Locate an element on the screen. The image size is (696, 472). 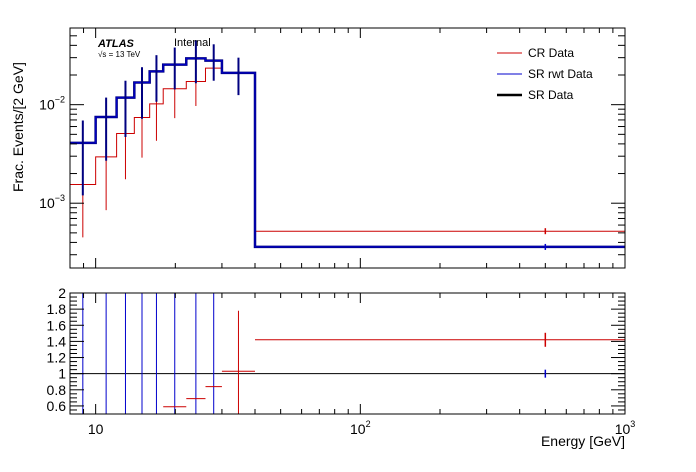
ratio-y-tick-label: 0.8 is located at coordinates (57, 390).